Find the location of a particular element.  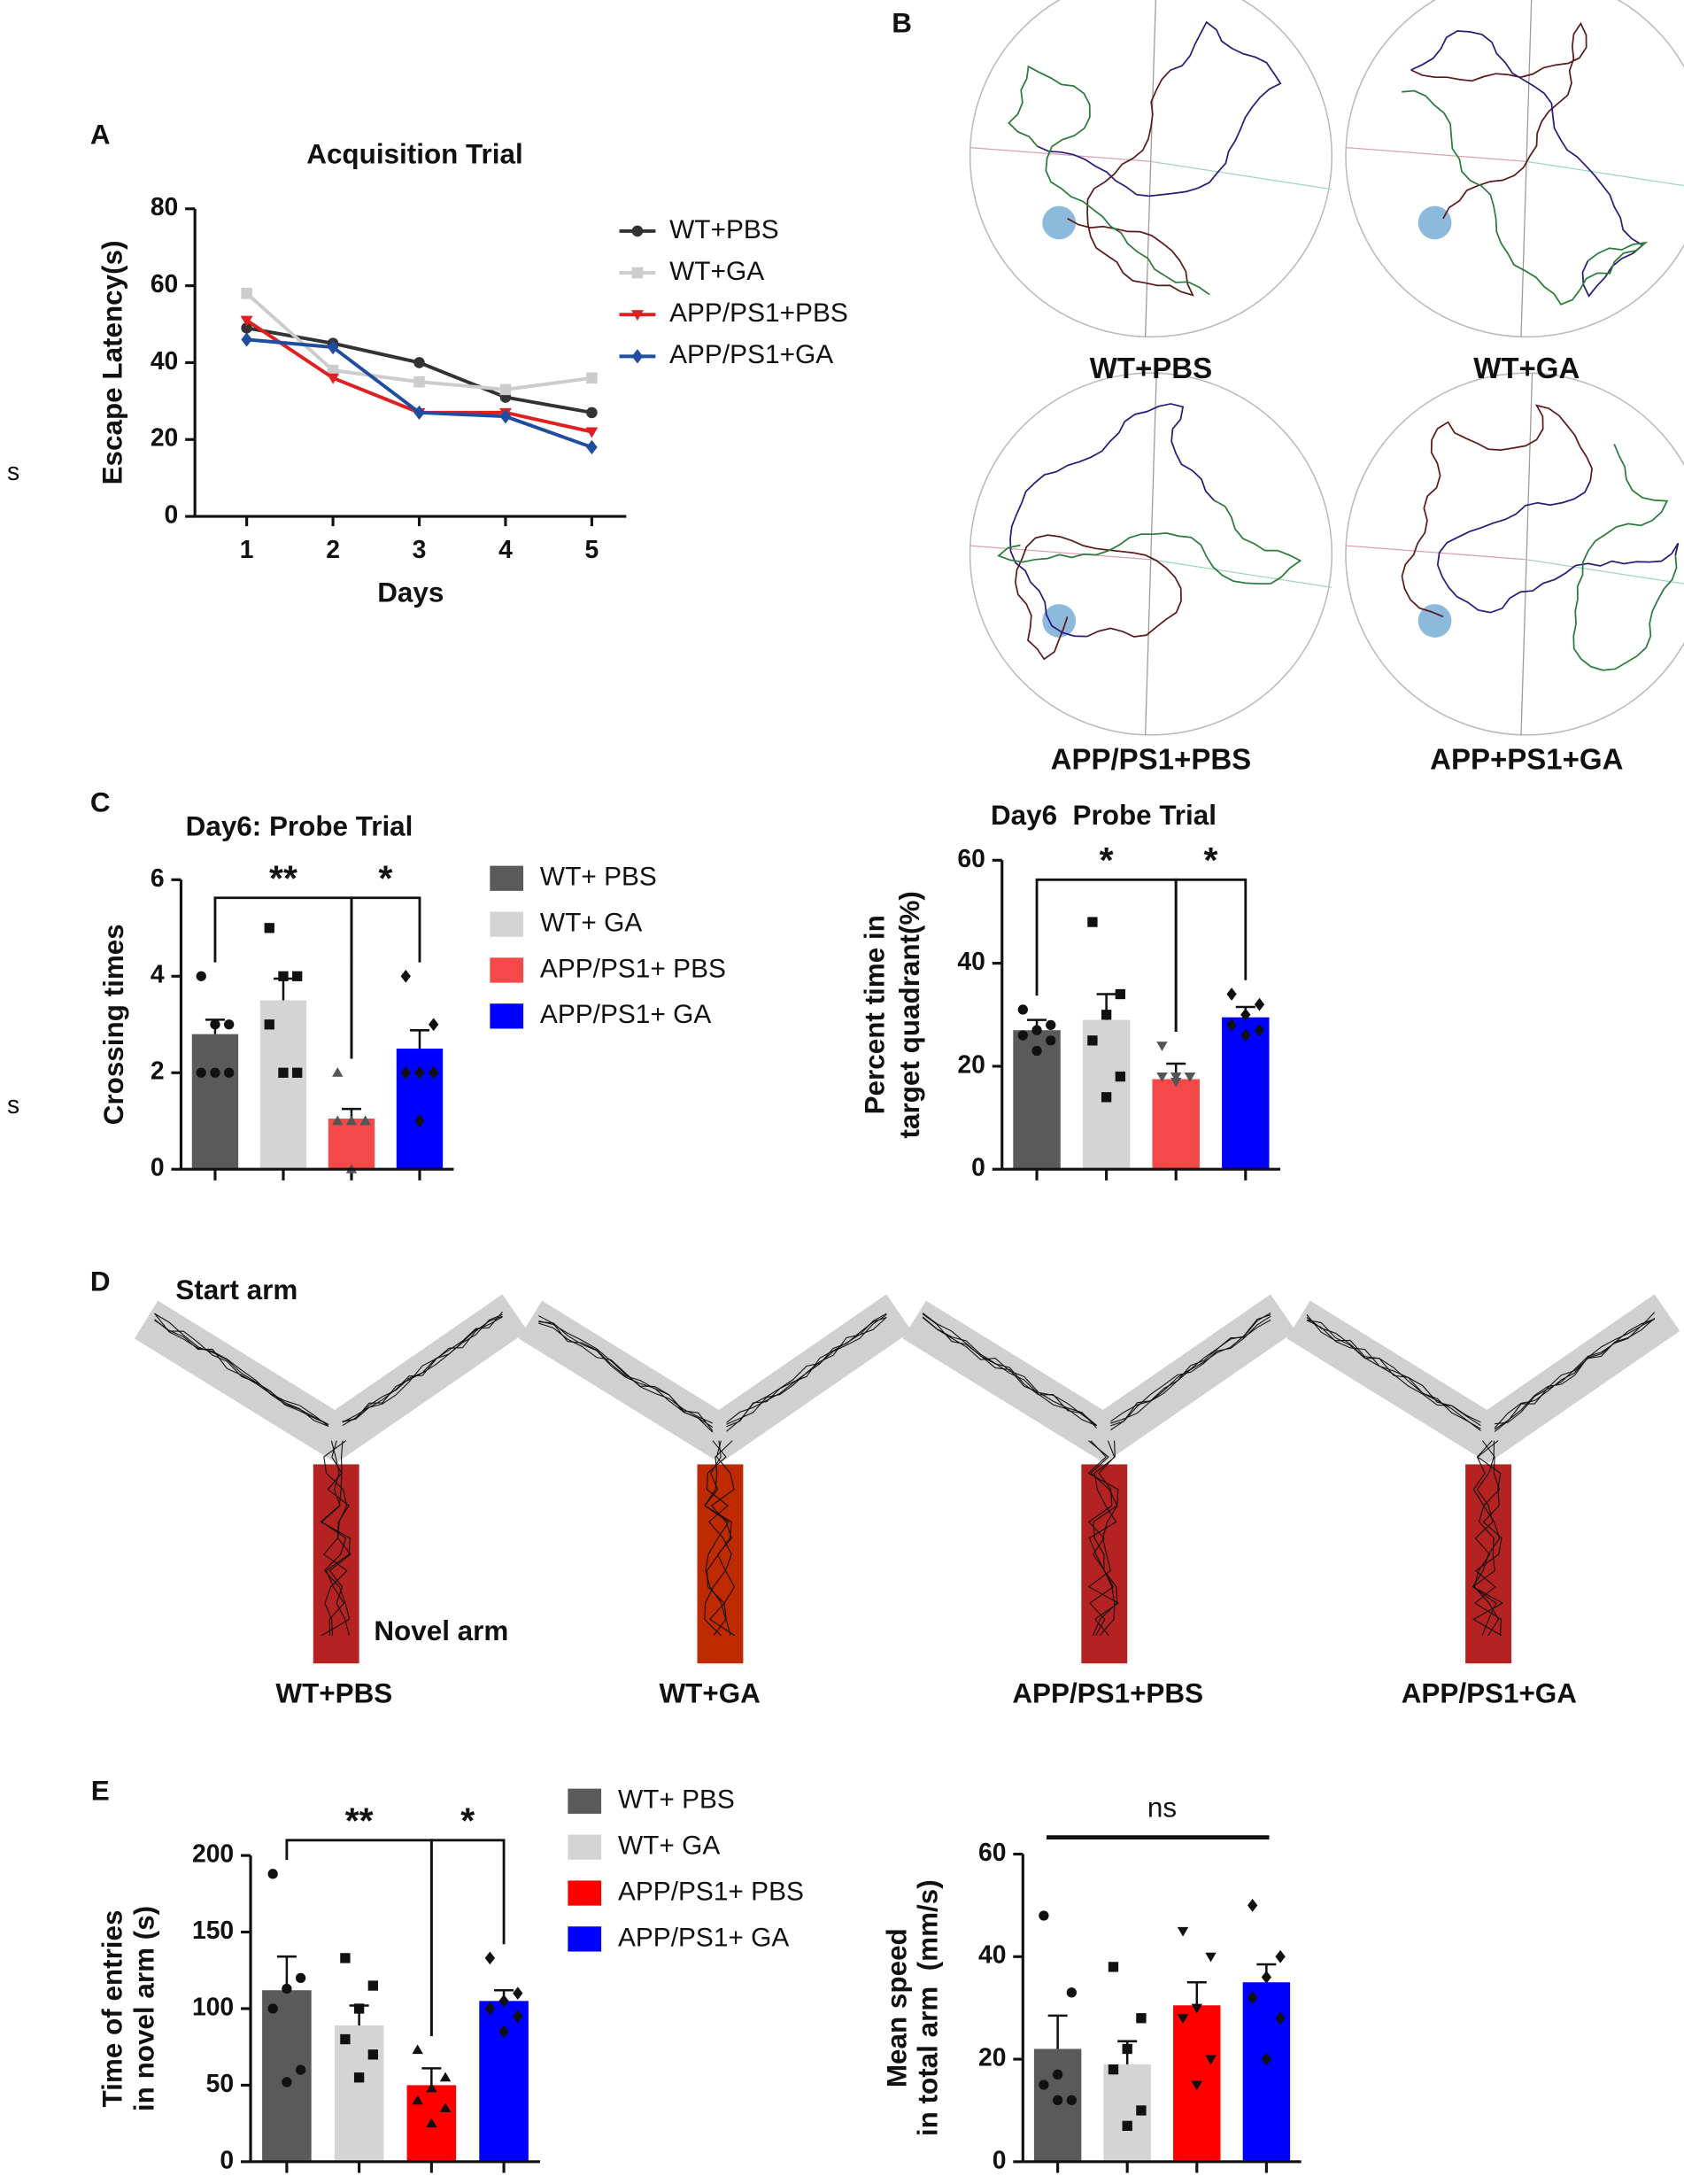

series-line is located at coordinates (419, 341).